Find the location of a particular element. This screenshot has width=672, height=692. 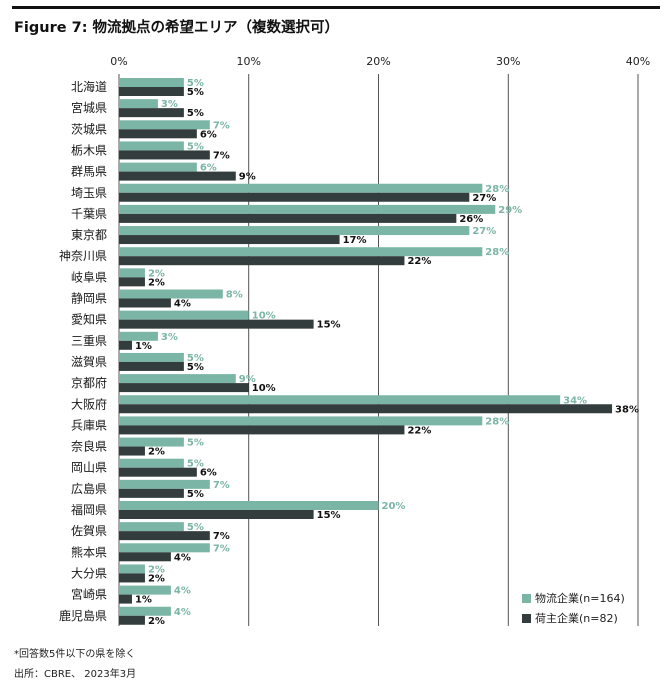

category-label: 岐阜県 is located at coordinates (89, 277).